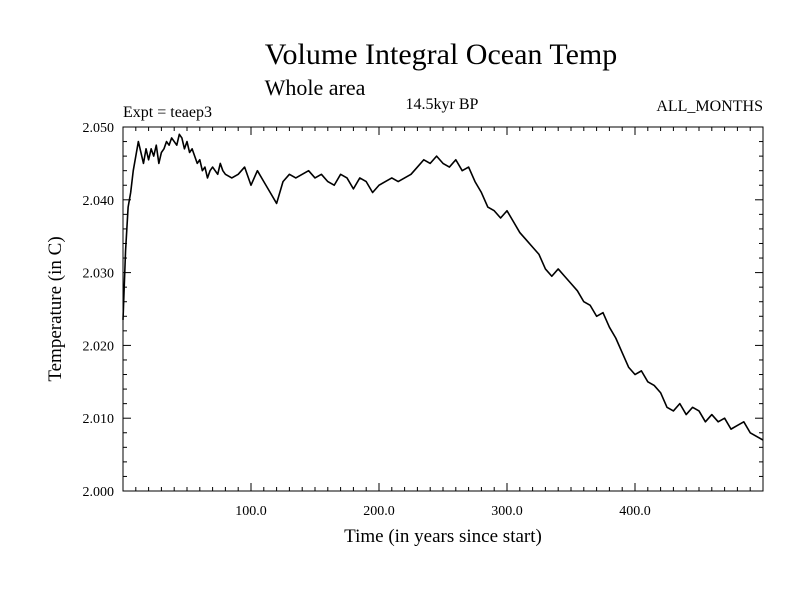  What do you see at coordinates (99, 310) in the screenshot?
I see `y-tick-labels: 2.000 2.010 2.020 2.030 2.040 2.050` at bounding box center [99, 310].